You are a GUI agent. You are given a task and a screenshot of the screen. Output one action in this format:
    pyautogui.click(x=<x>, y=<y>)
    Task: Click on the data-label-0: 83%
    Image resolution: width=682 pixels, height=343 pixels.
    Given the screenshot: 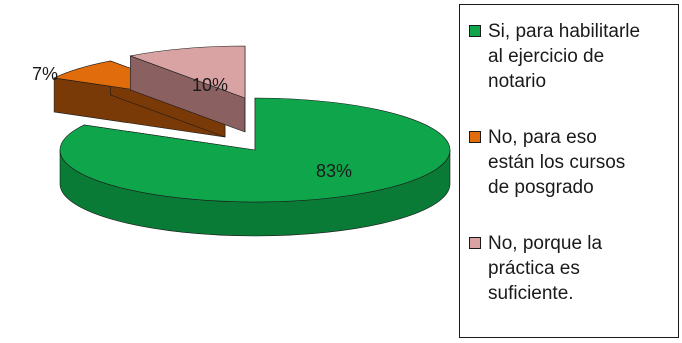 What is the action you would take?
    pyautogui.click(x=334, y=171)
    